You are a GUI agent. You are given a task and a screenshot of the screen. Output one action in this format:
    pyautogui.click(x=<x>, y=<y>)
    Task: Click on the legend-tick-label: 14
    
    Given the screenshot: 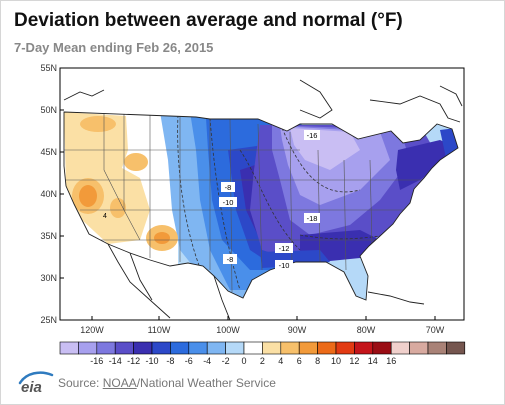 What is the action you would take?
    pyautogui.click(x=373, y=361)
    